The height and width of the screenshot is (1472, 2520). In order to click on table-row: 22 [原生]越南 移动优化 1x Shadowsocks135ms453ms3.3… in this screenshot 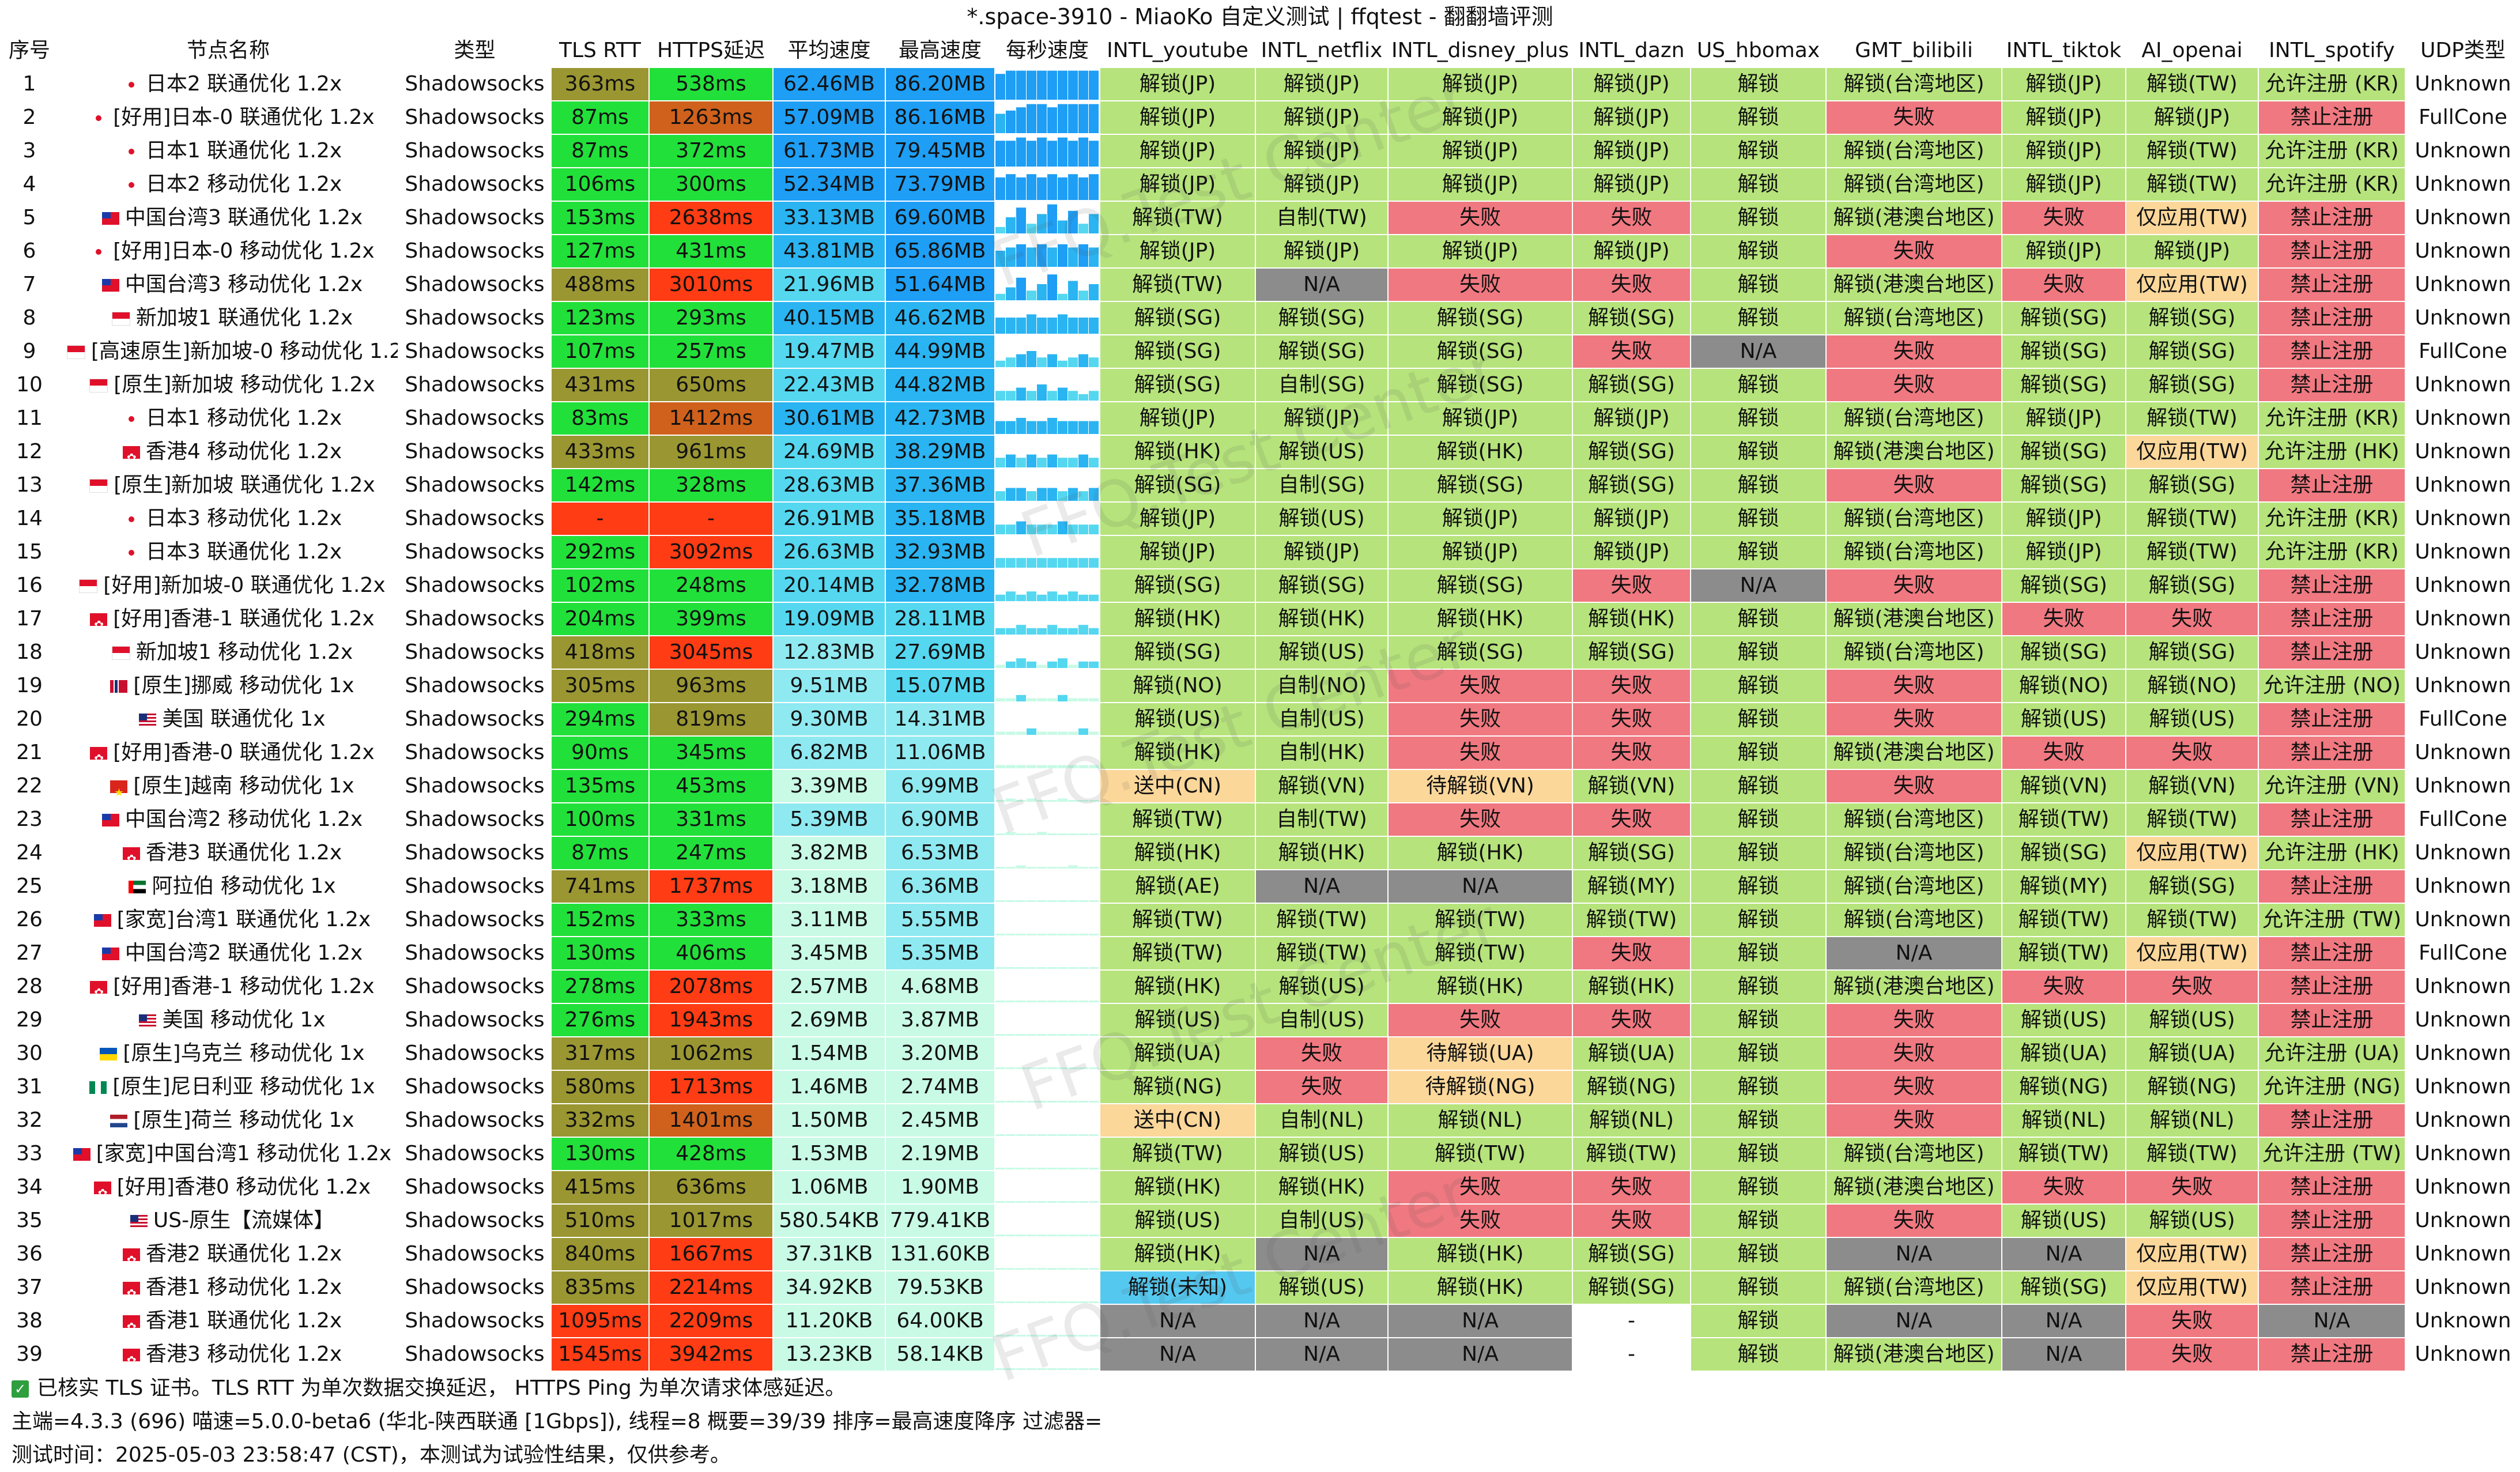, I will do `click(1260, 786)`.